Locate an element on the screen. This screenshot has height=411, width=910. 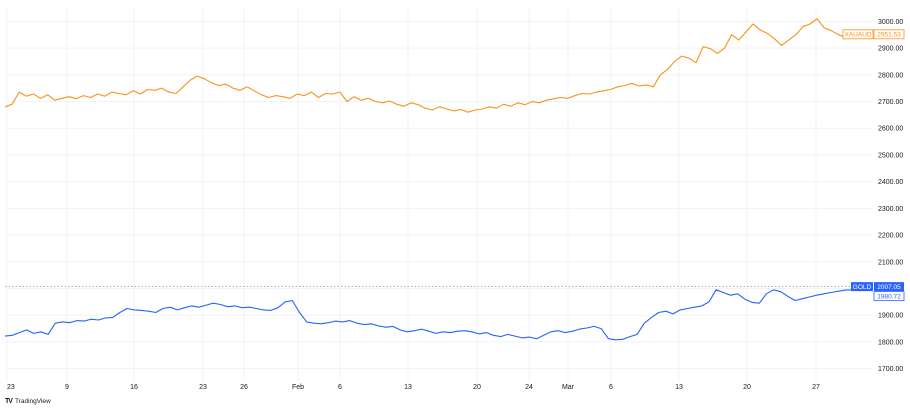
y-tick-label: 2900.00 is located at coordinates (890, 49).